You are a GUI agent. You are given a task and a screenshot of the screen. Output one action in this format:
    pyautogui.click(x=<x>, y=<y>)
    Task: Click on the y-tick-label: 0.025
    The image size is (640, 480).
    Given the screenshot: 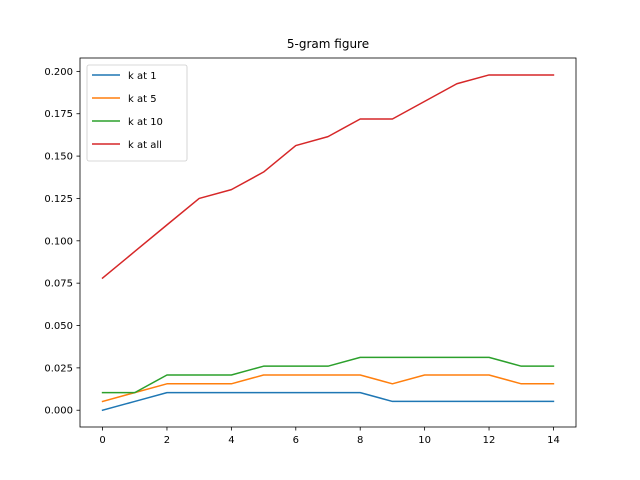 What is the action you would take?
    pyautogui.click(x=58, y=368)
    